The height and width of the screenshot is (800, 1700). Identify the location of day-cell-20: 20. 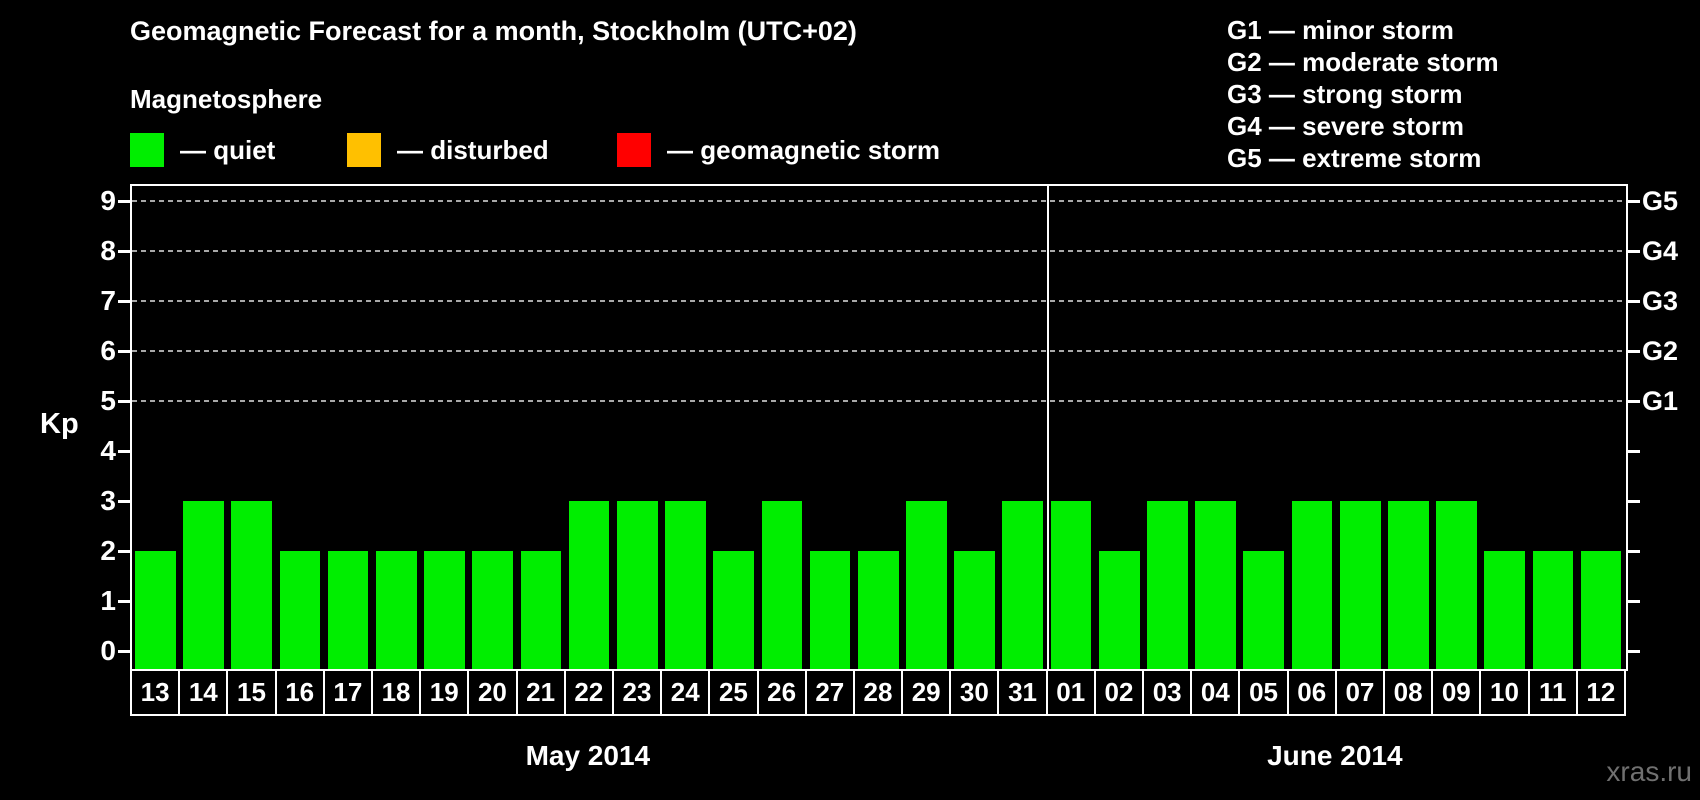
(492, 692).